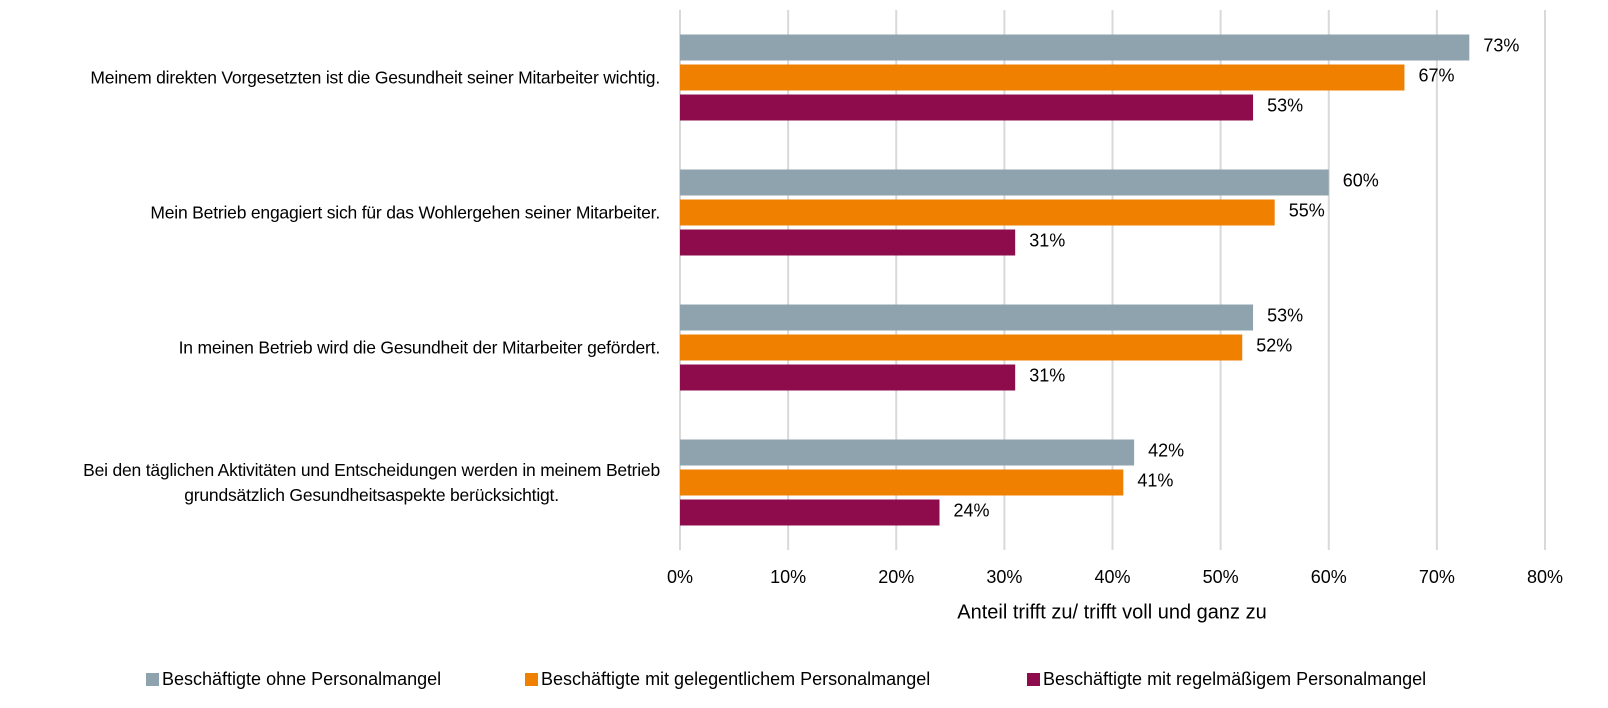  Describe the element at coordinates (788, 577) in the screenshot. I see `x-tick-label: 10%` at that location.